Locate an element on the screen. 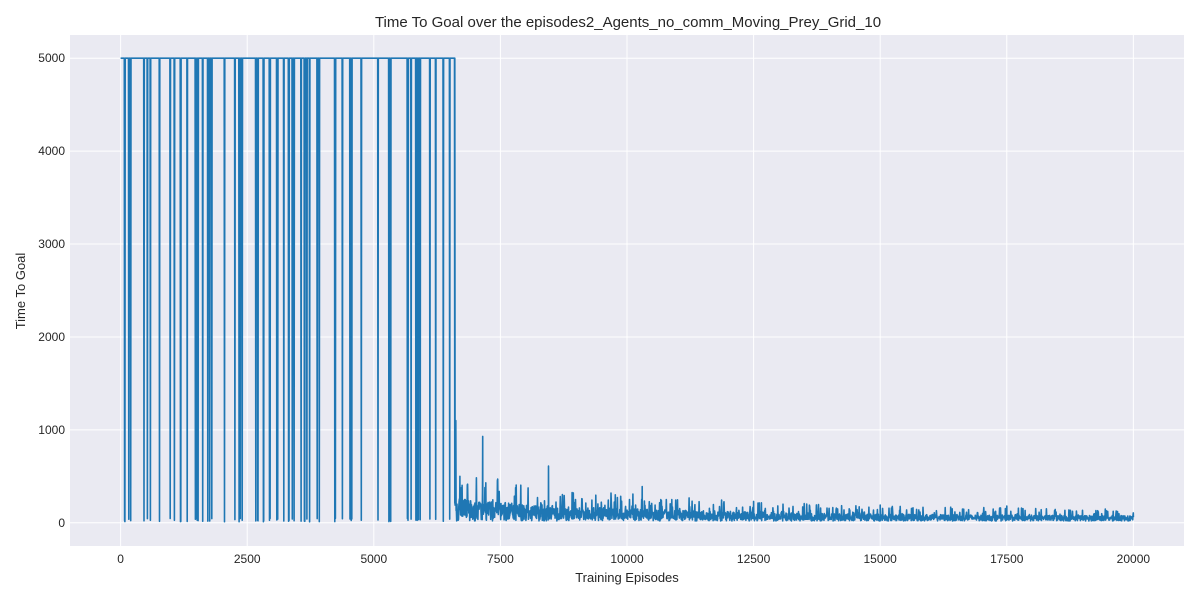 The image size is (1200, 605). x-tick-label: 7500 is located at coordinates (500, 559).